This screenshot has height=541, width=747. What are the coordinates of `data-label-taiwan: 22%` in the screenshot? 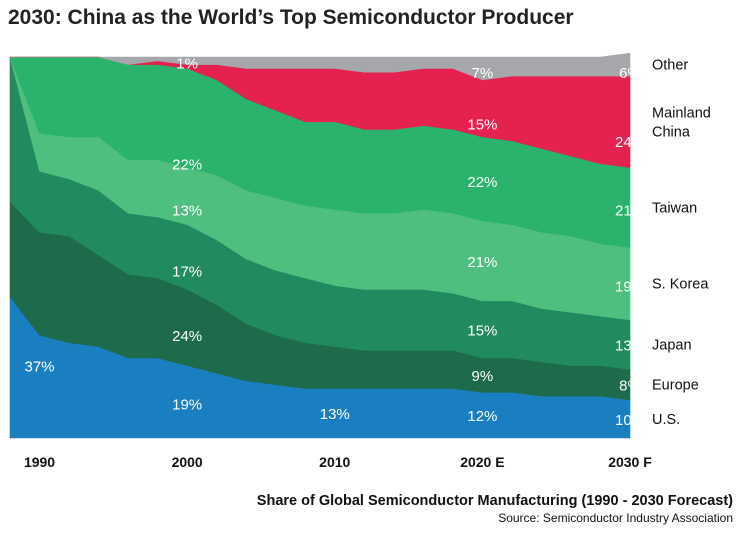 It's located at (482, 182).